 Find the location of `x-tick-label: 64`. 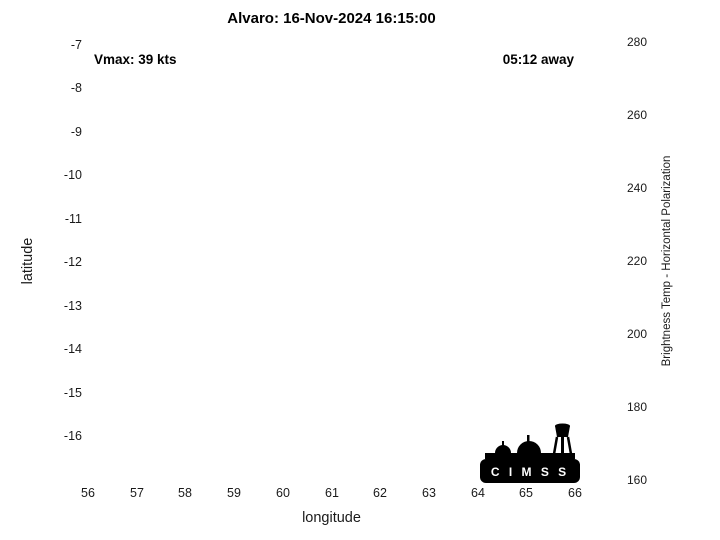

x-tick-label: 64 is located at coordinates (478, 493).